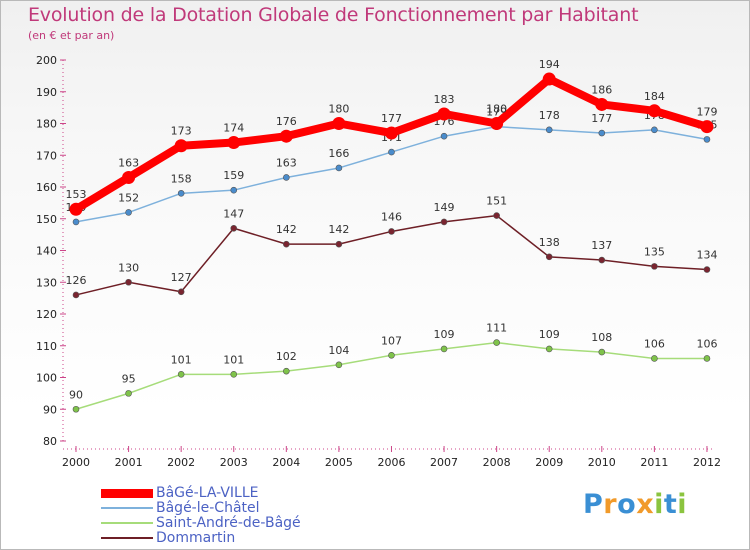 Image resolution: width=750 pixels, height=550 pixels. I want to click on logo-letter: x, so click(645, 504).